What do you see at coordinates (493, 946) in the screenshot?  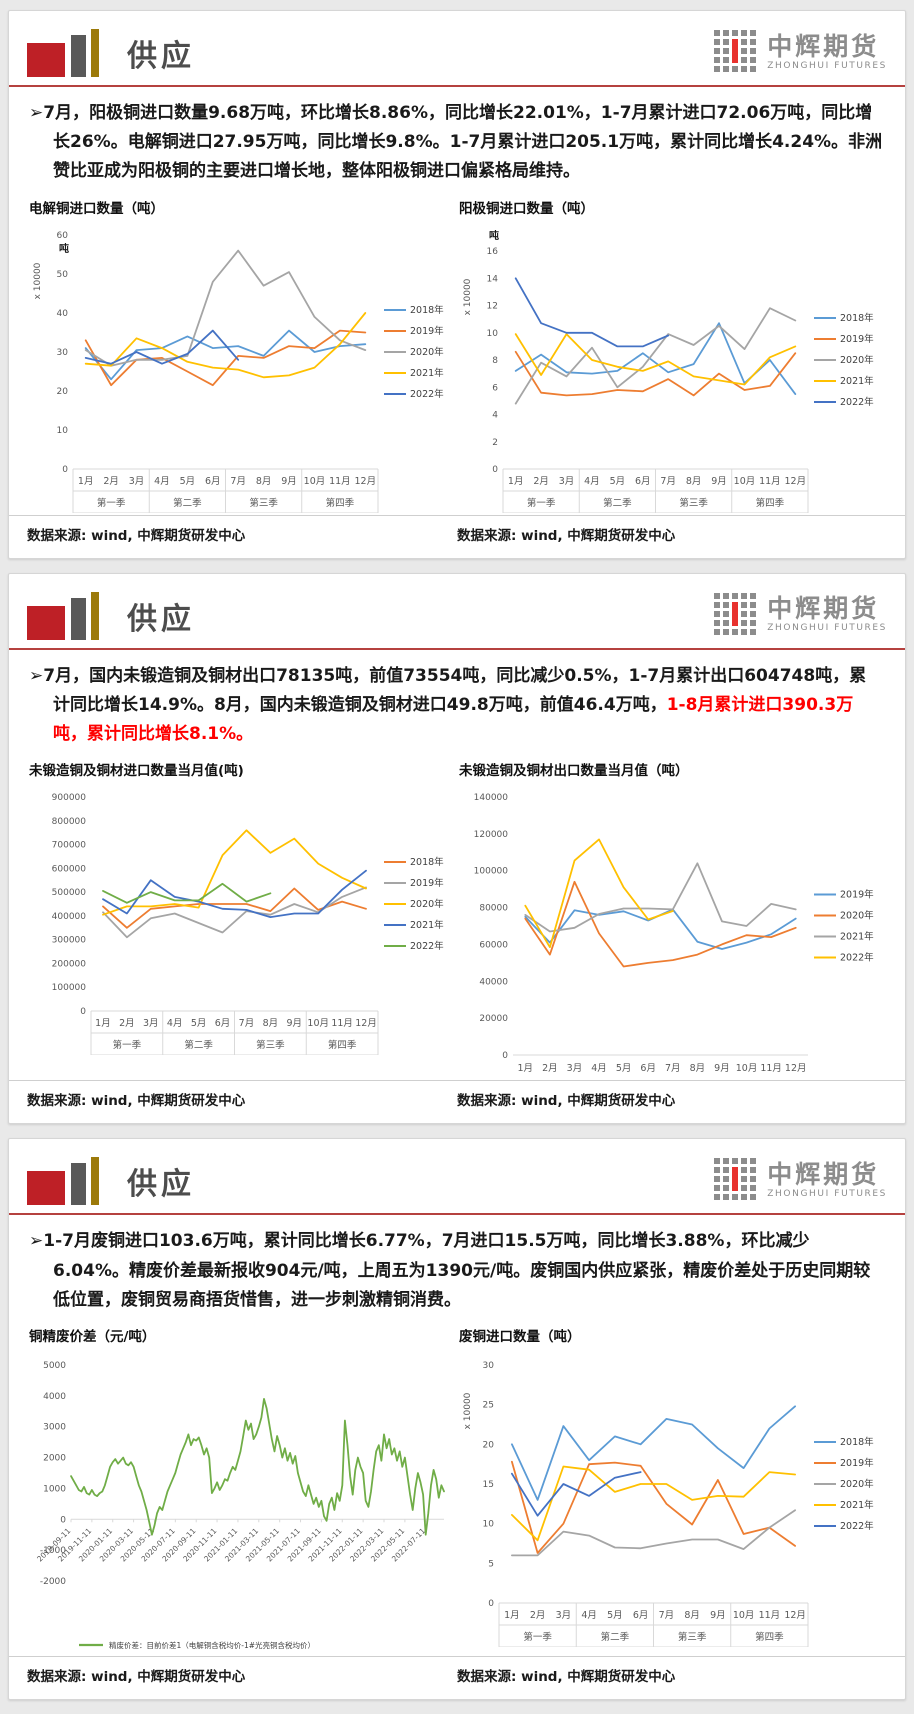 I see `svg-text: 60000` at bounding box center [493, 946].